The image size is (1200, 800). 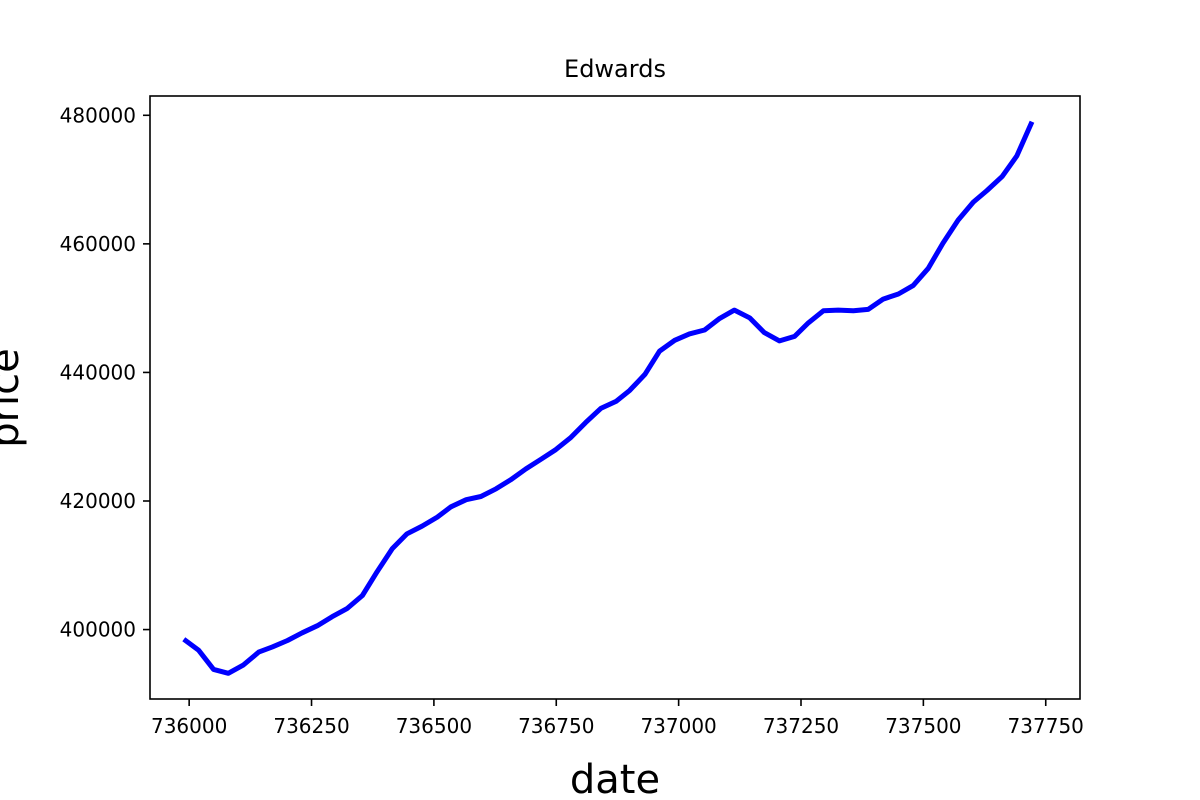 I want to click on x-tick-label: 737000, so click(x=678, y=726).